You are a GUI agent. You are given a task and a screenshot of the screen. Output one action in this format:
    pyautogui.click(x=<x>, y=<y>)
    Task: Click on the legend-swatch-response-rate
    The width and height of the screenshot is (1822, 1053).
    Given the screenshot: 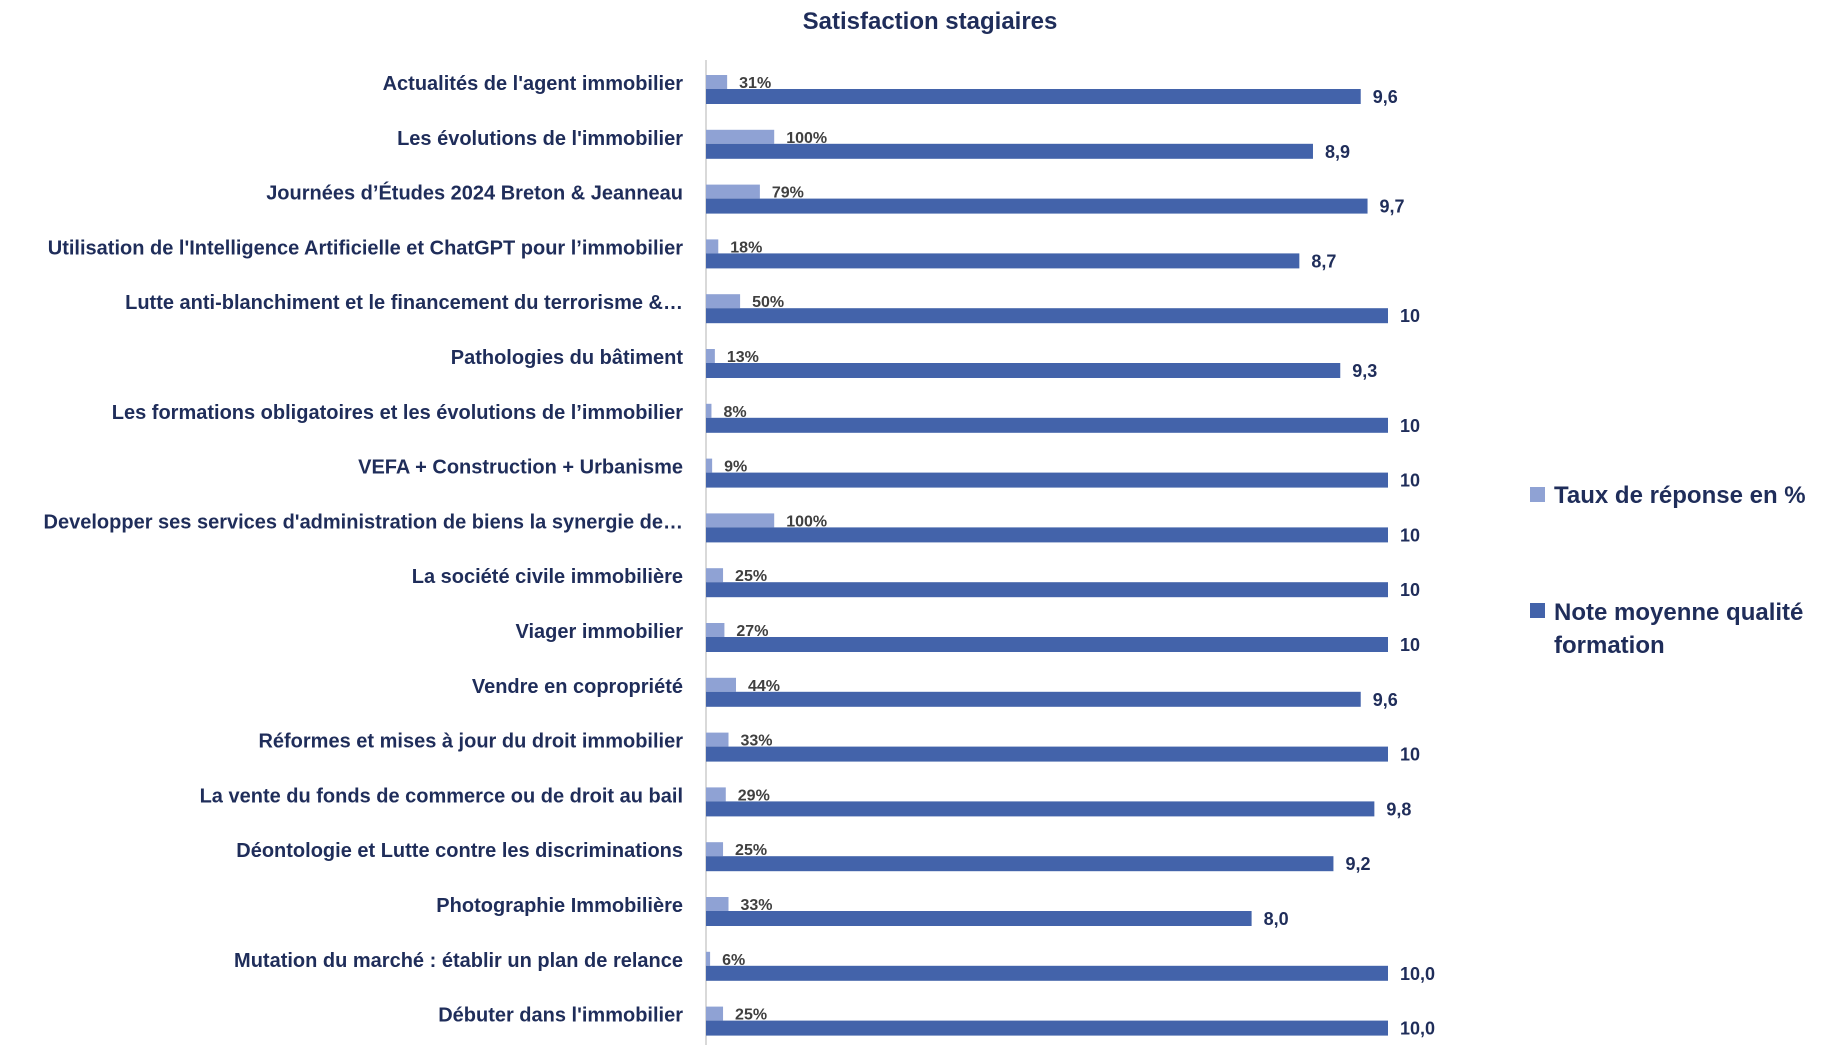 What is the action you would take?
    pyautogui.click(x=1537, y=494)
    